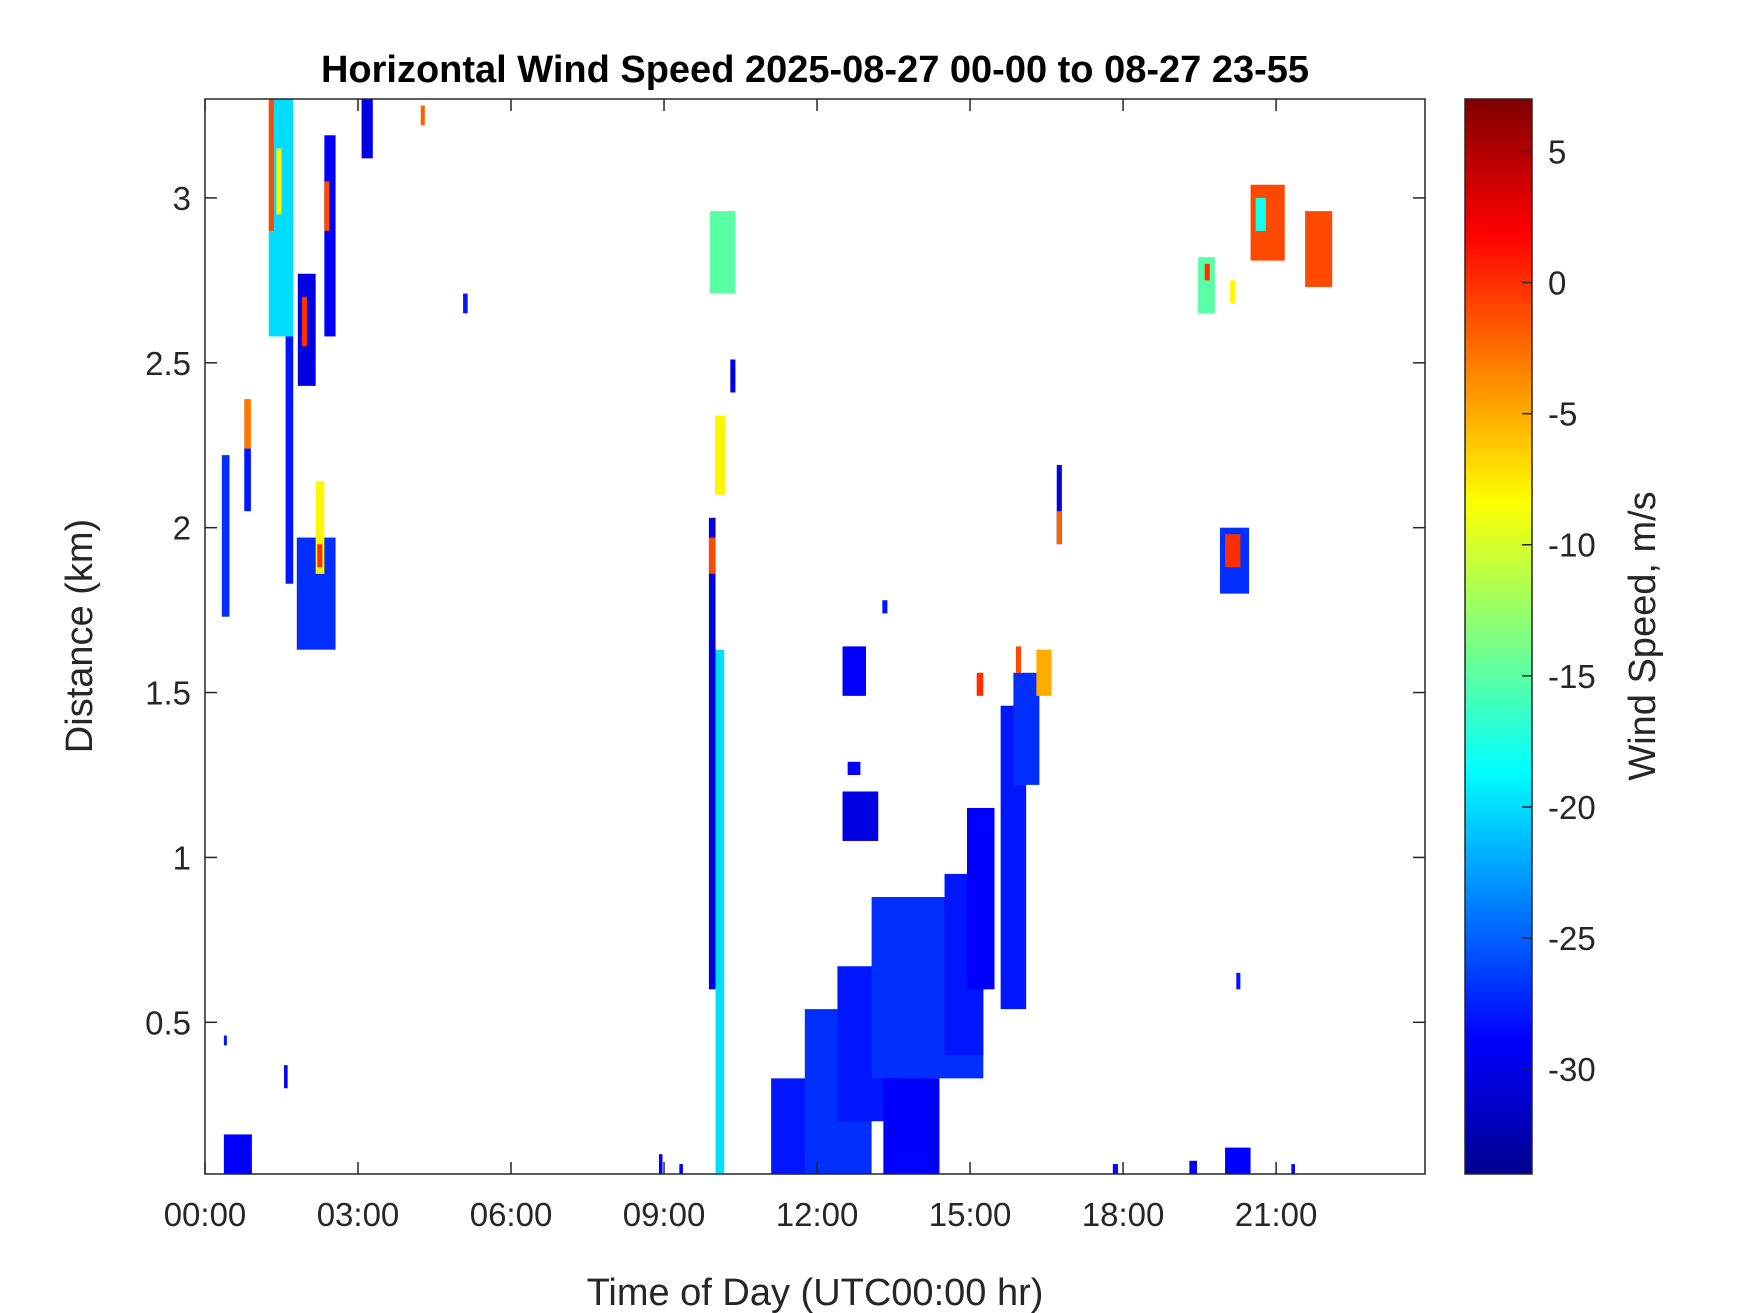  Describe the element at coordinates (1572, 1069) in the screenshot. I see `colorbar-tick-label: -30` at that location.